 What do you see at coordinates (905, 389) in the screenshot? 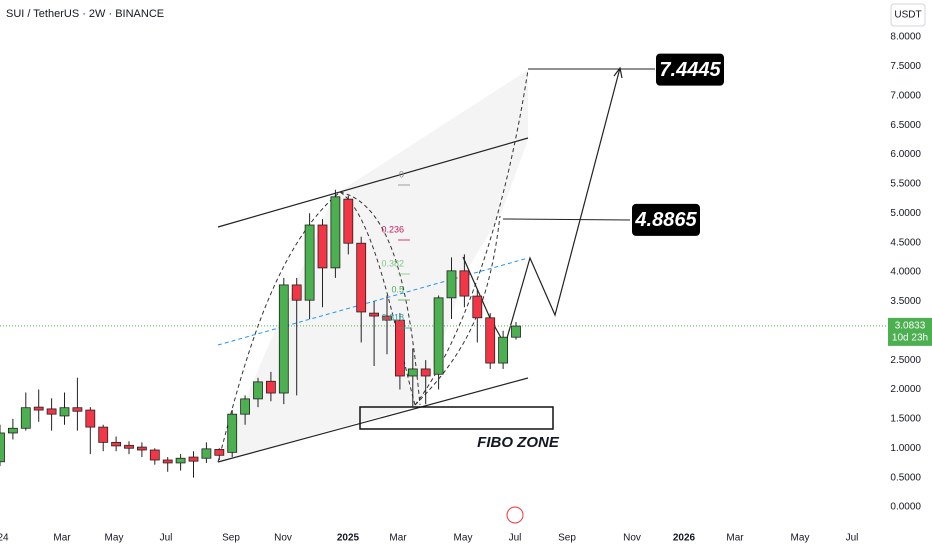
I see `y-tick-label: 2.0000` at bounding box center [905, 389].